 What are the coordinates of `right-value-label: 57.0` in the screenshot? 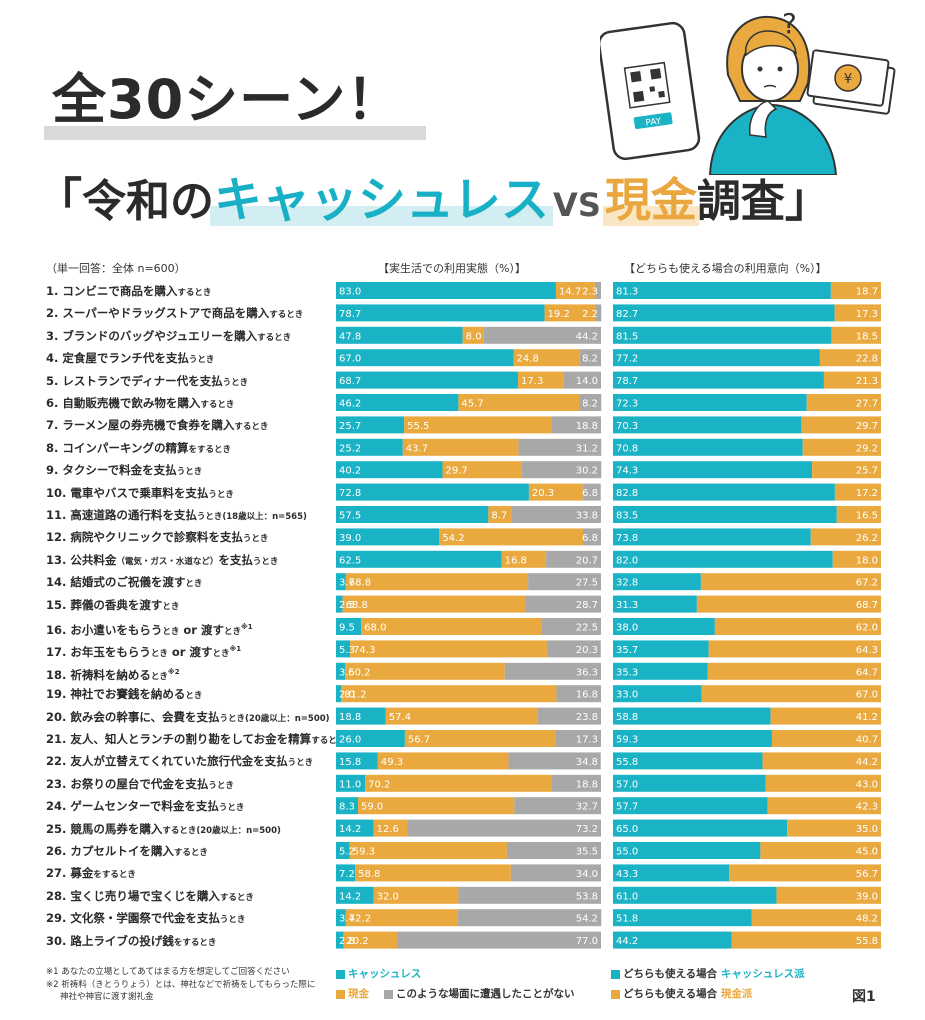 It's located at (627, 784).